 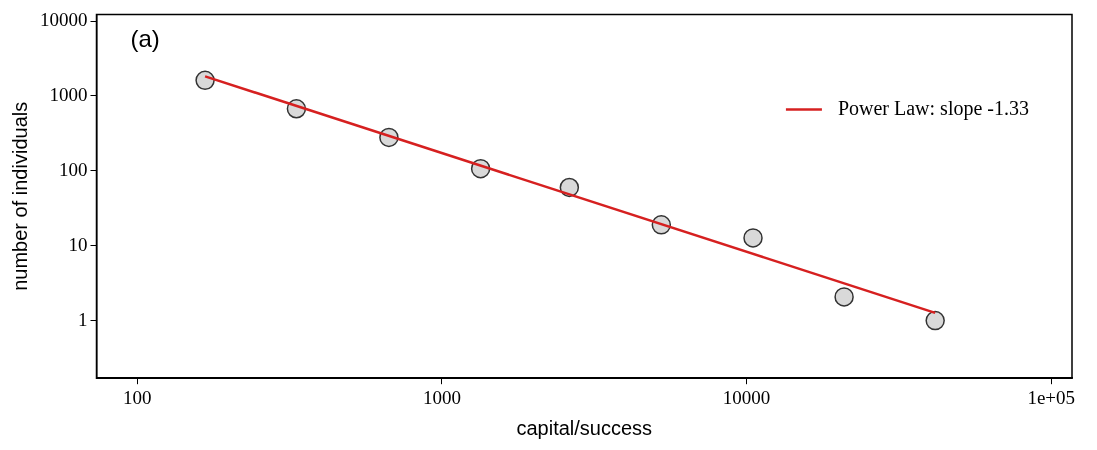 I want to click on x-tick-label: 100, so click(x=137, y=397).